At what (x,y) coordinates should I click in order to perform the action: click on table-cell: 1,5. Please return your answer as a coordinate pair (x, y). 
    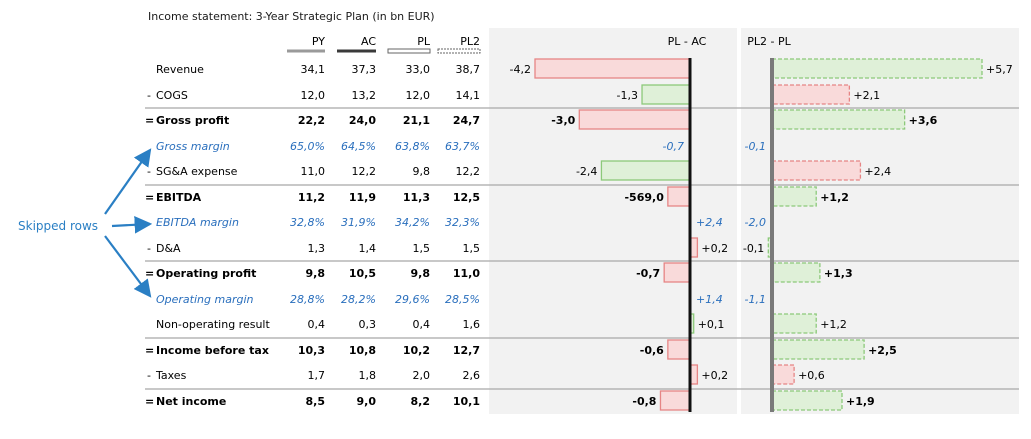
    Looking at the image, I should click on (422, 248).